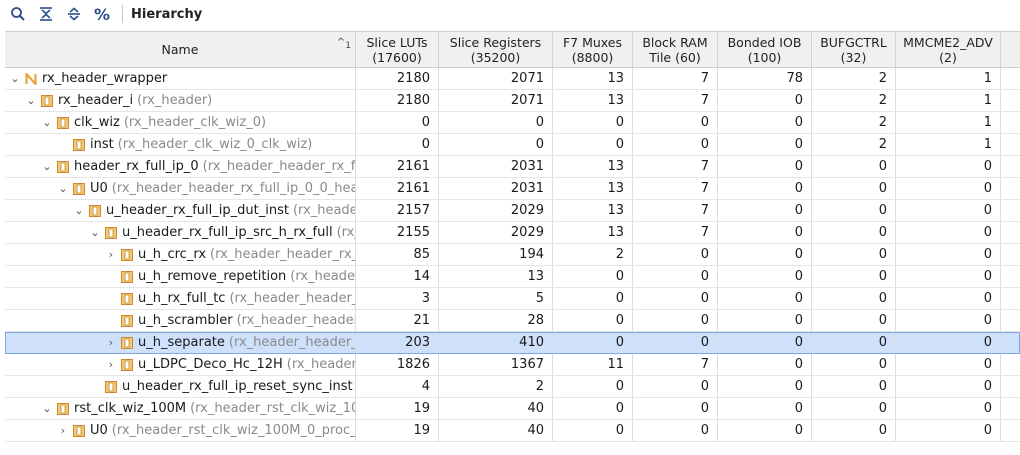 The width and height of the screenshot is (1020, 455). I want to click on module-reference: (rx_header_, so click(321, 364).